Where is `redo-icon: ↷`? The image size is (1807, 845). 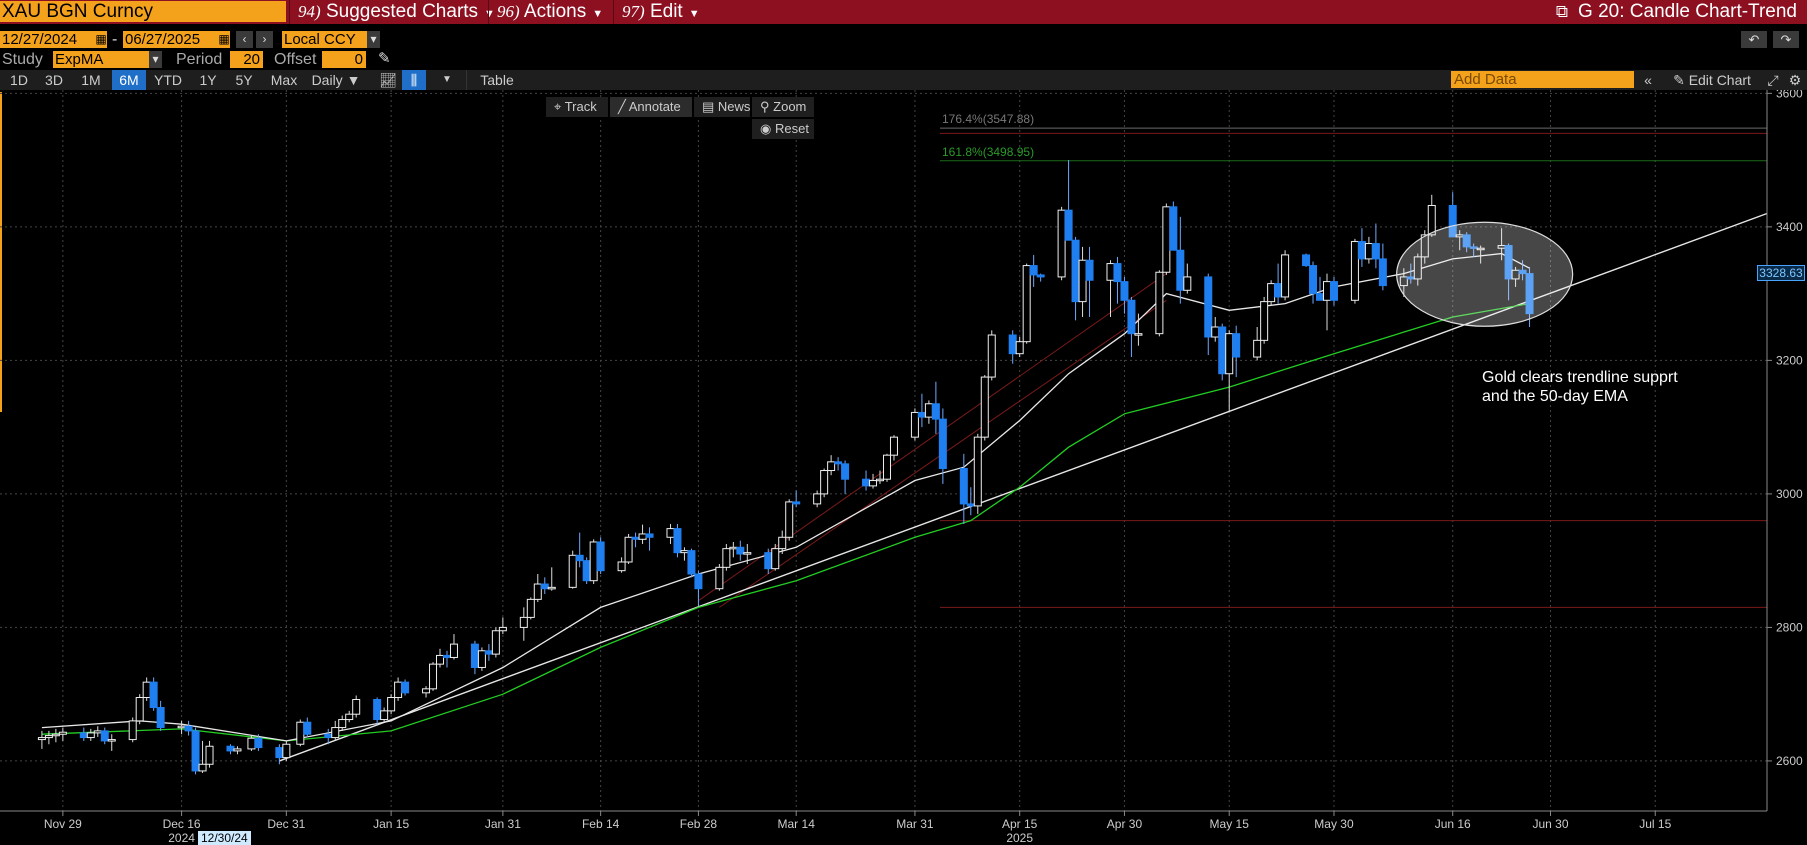
redo-icon: ↷ is located at coordinates (1786, 39).